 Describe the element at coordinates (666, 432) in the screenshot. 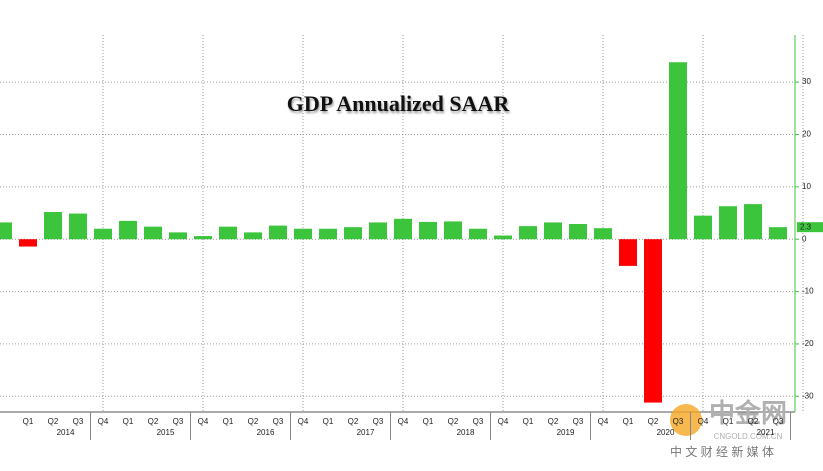

I see `x-group-label: 2020` at that location.